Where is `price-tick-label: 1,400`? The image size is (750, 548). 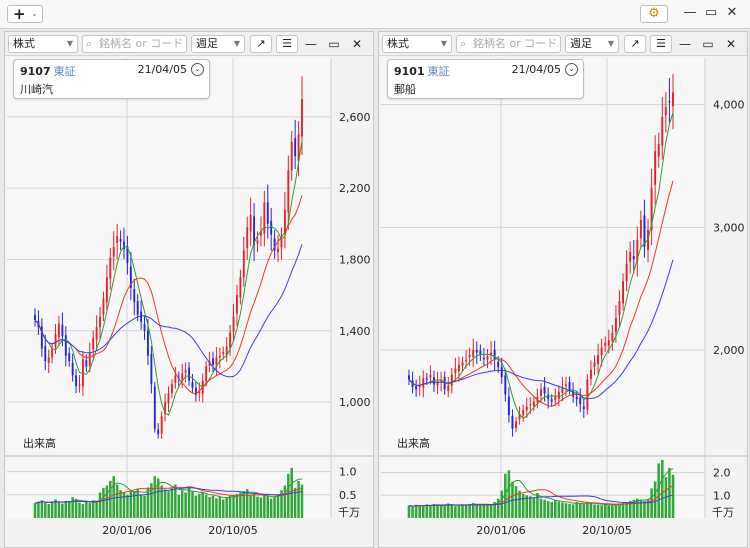 price-tick-label: 1,400 is located at coordinates (355, 331).